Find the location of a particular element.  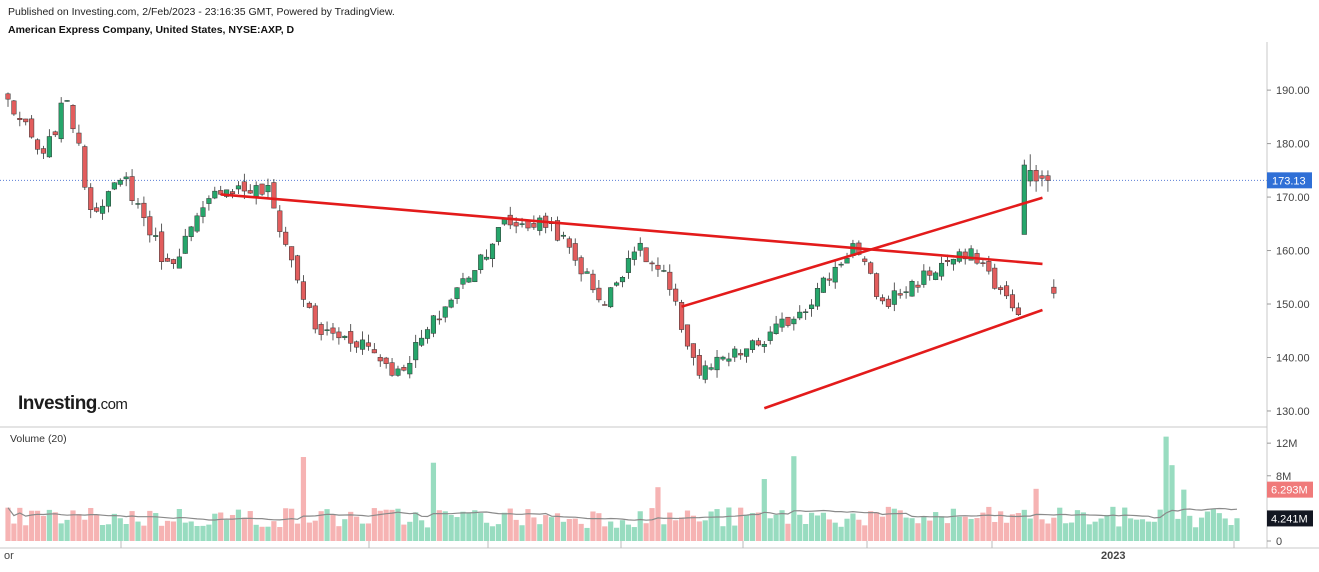

trendline is located at coordinates (903, 359).